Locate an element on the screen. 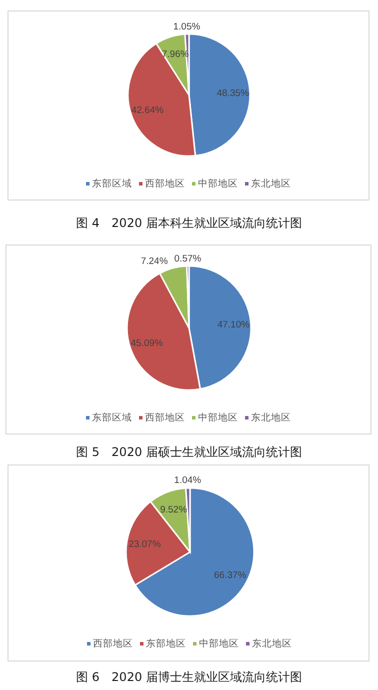 The width and height of the screenshot is (378, 690). data-label: 1.04% is located at coordinates (188, 480).